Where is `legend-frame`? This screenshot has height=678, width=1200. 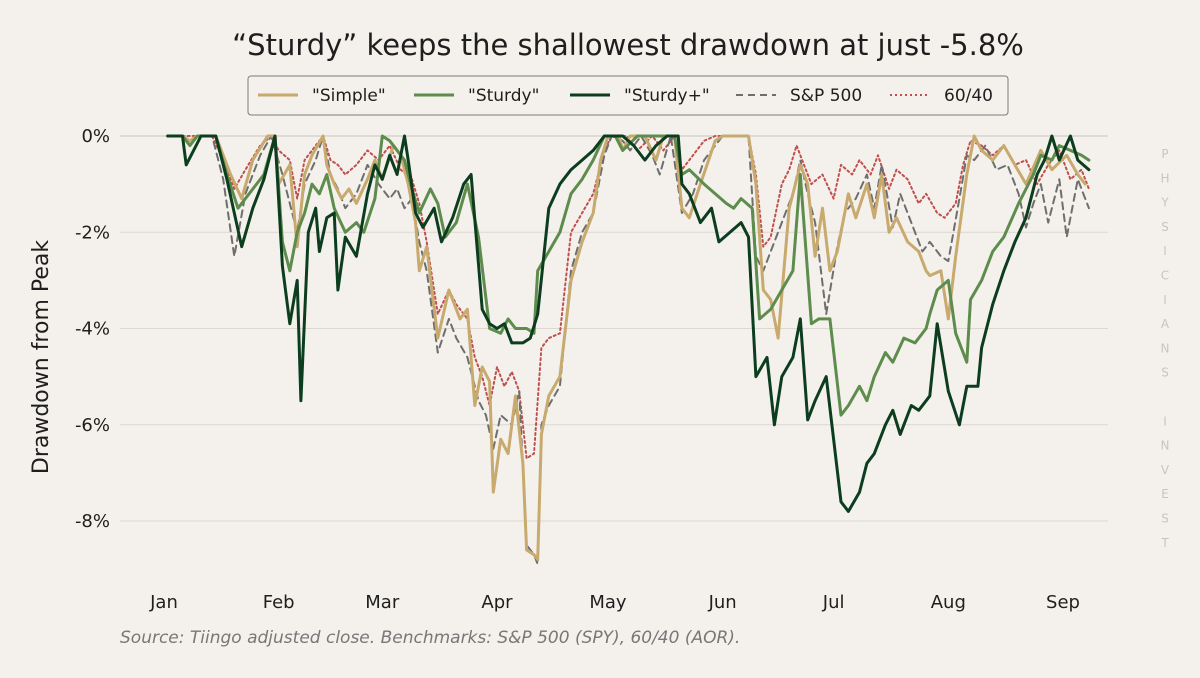 legend-frame is located at coordinates (628, 95).